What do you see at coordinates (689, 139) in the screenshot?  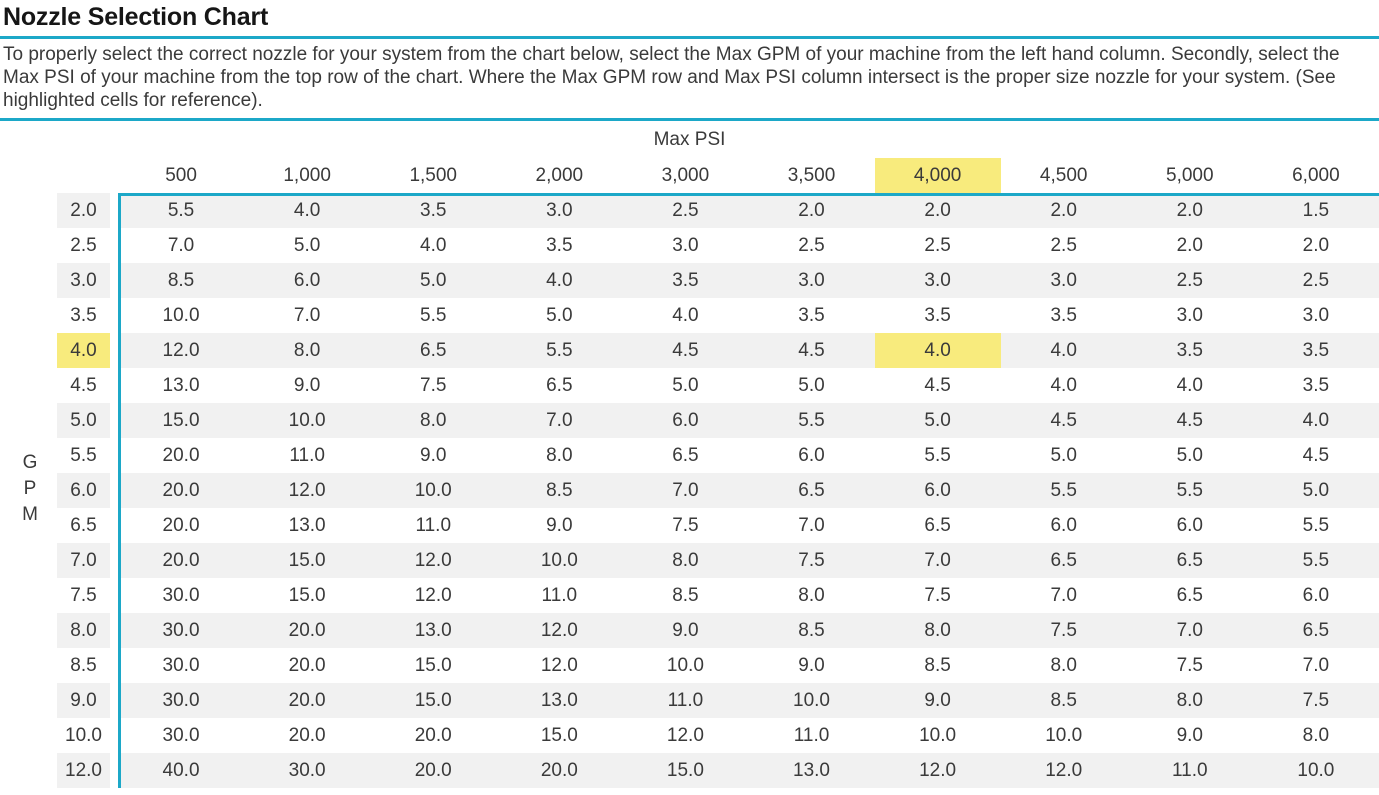 I see `psi-axis-label: Max PSI` at bounding box center [689, 139].